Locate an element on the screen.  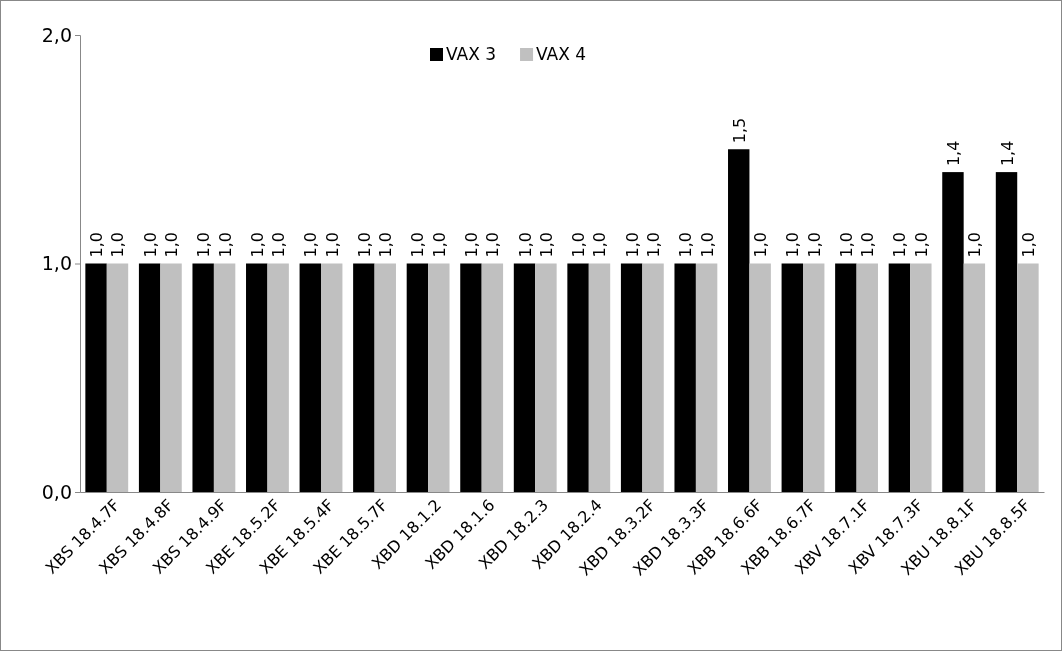
y-tick-label: 1,0 is located at coordinates (56, 263).